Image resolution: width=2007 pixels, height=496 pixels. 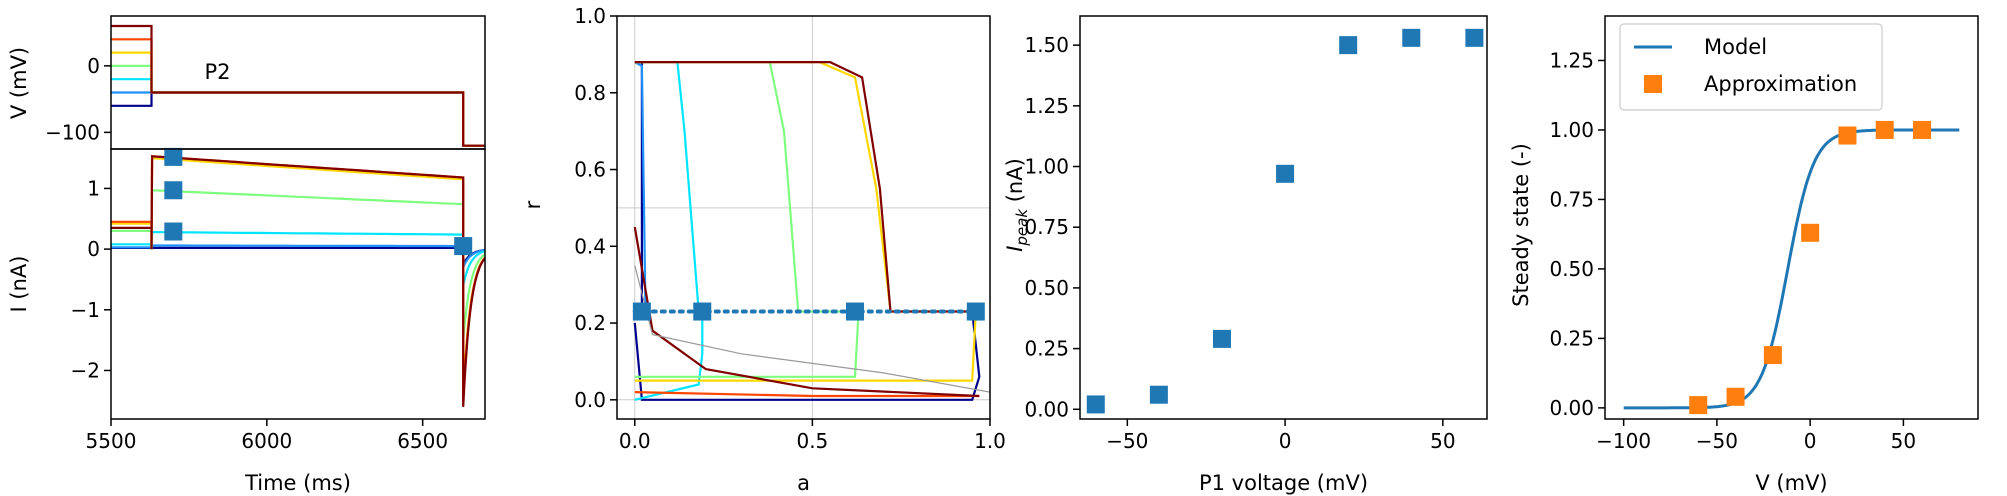 I want to click on y-tick-label: 1.50, so click(x=1046, y=45).